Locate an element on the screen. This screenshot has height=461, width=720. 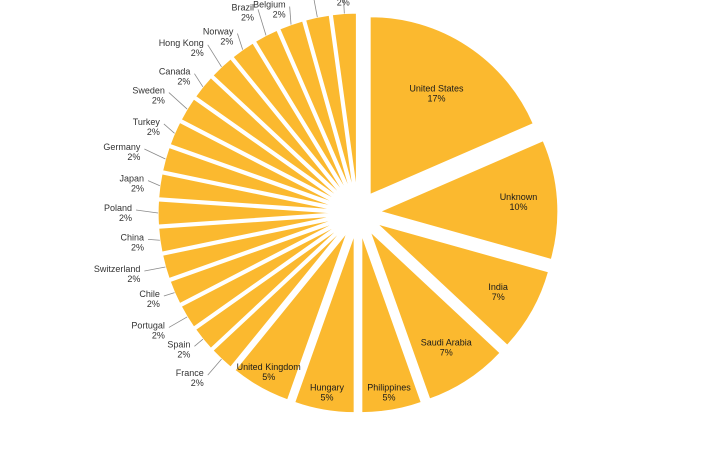
slice-label-malaysia: Malaysia2% is located at coordinates (312, 1).